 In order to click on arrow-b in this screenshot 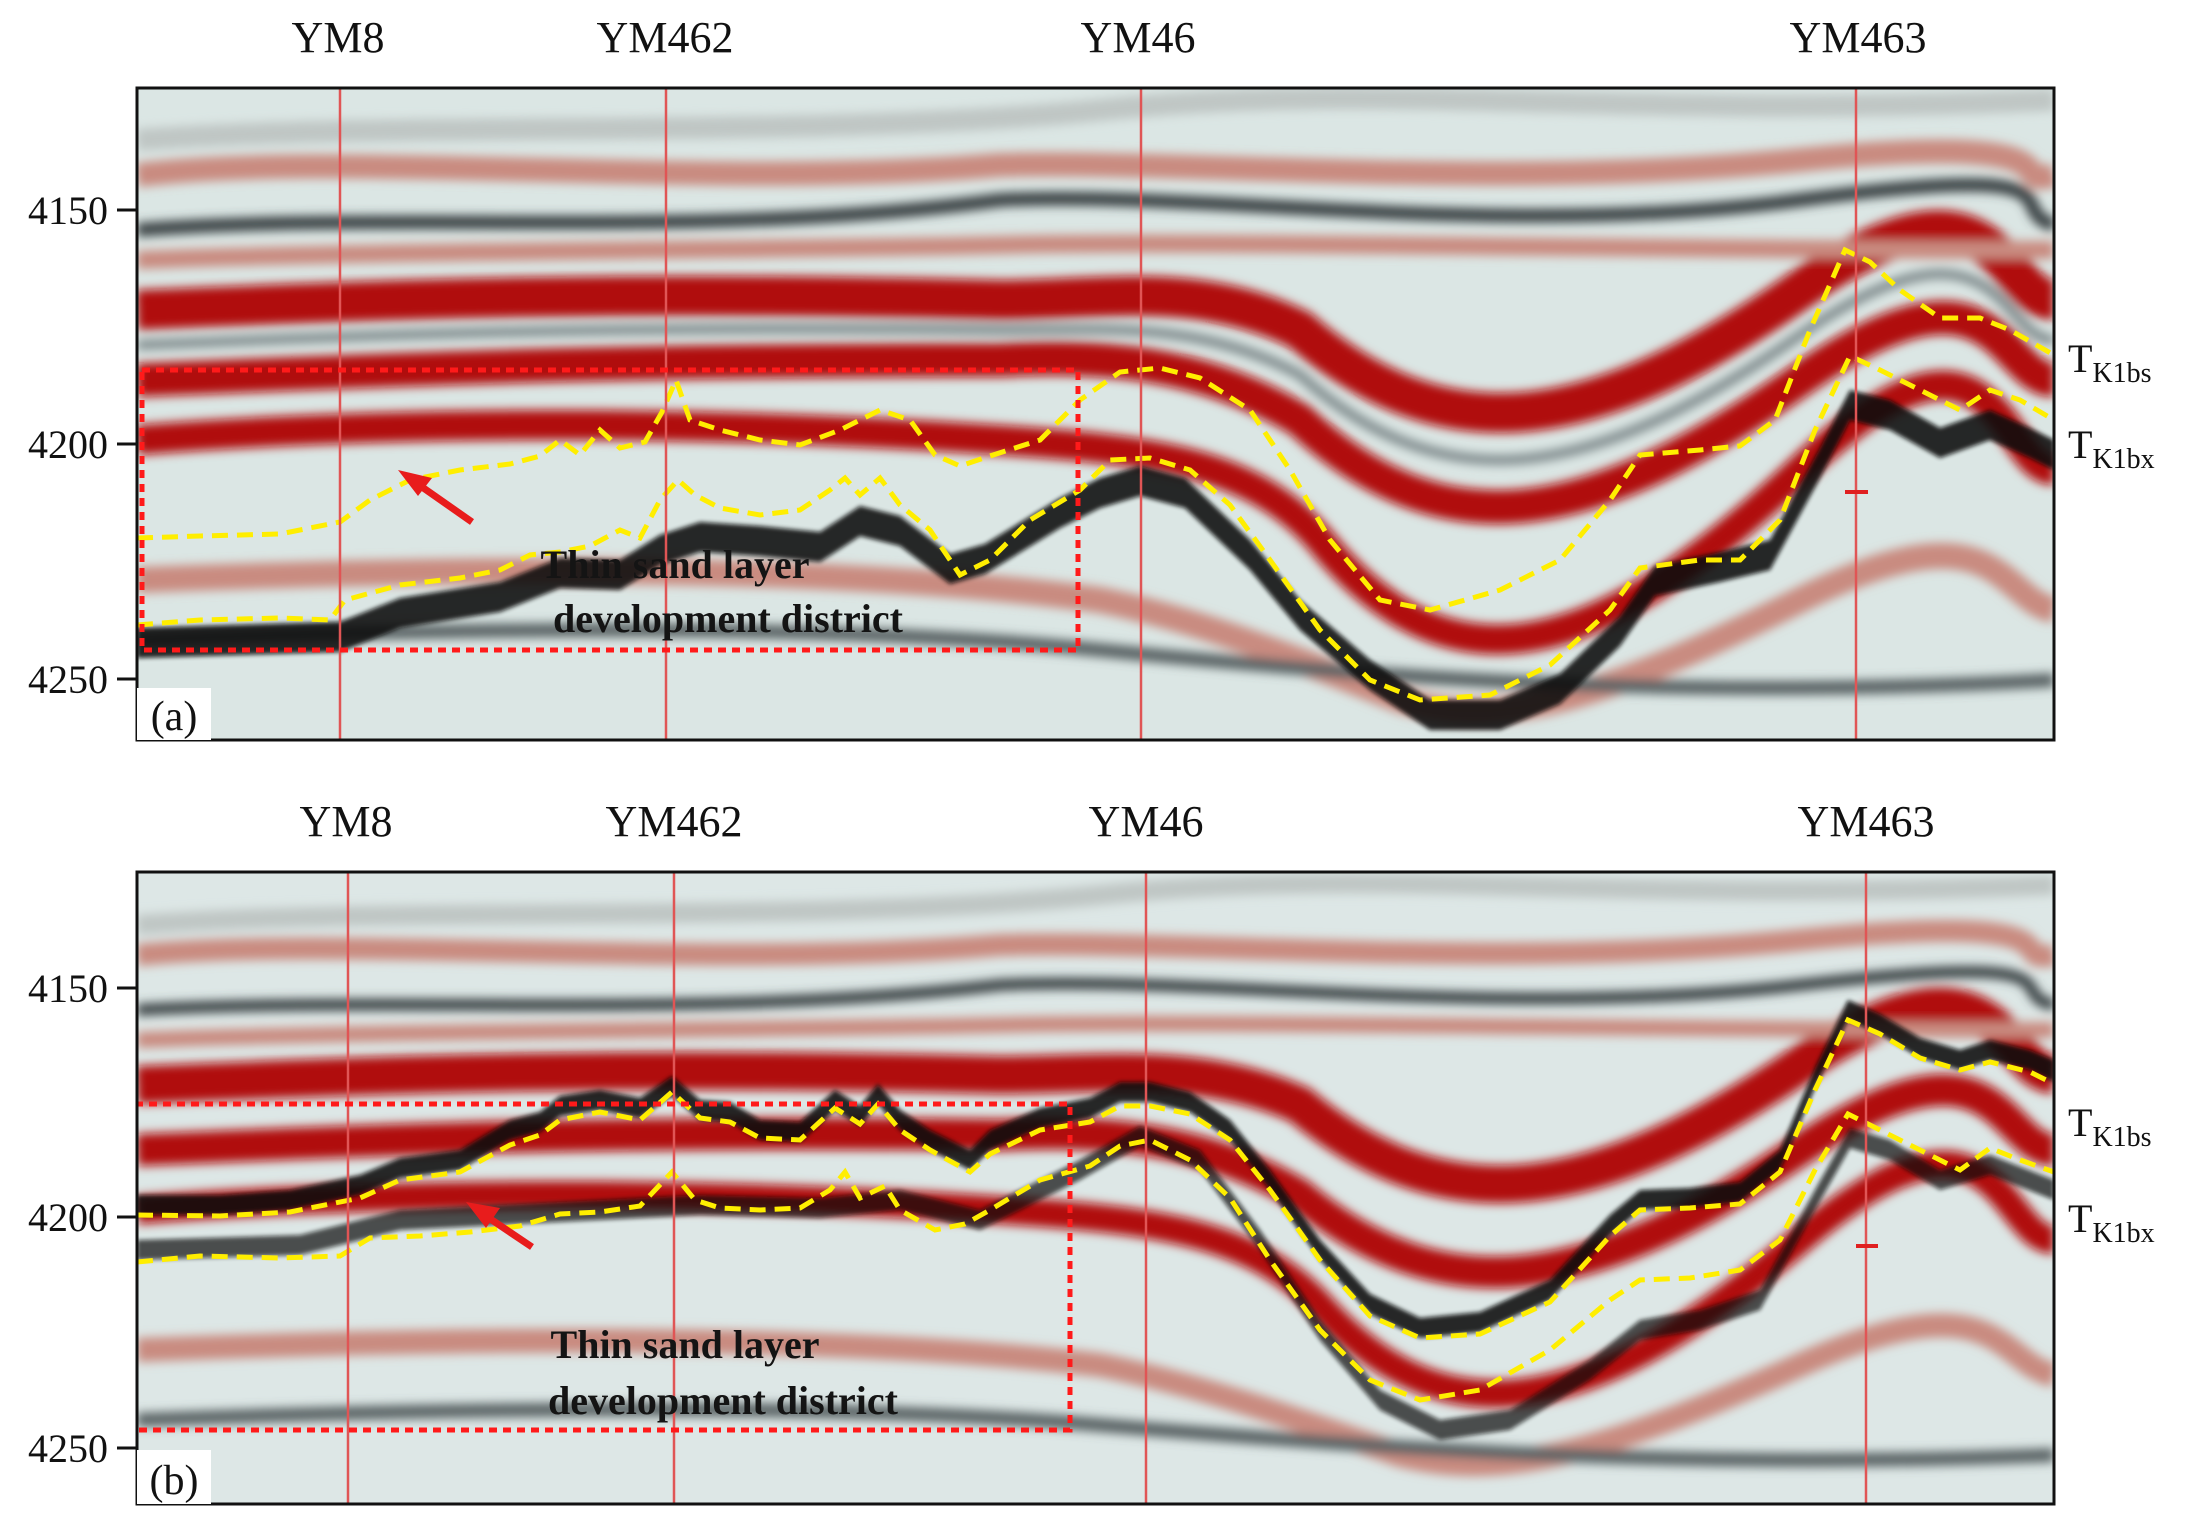, I will do `click(500, 1226)`.